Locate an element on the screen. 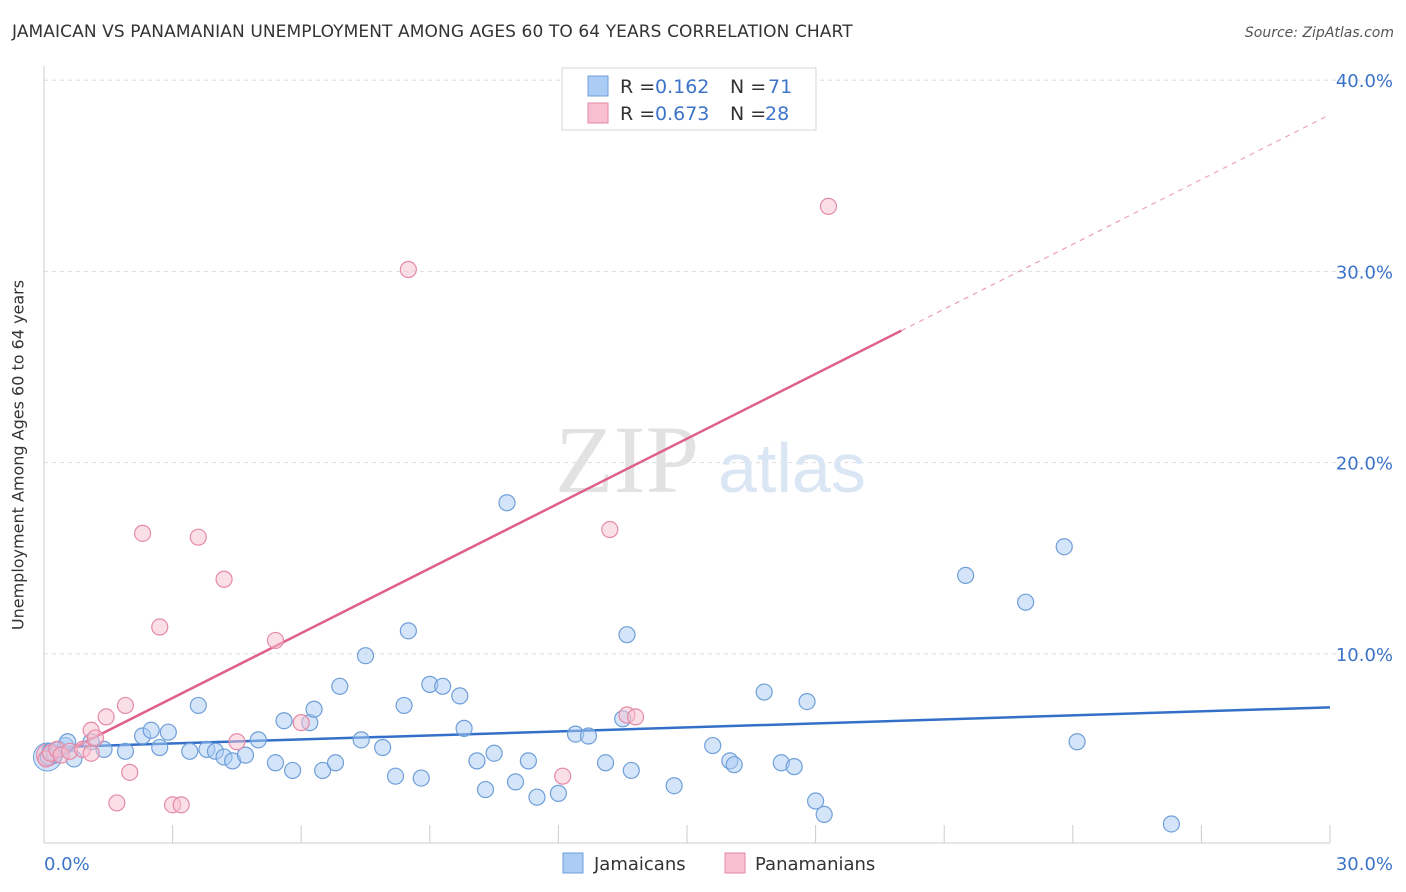 The image size is (1406, 892). x-tick-label: 30.0% is located at coordinates (1364, 864).